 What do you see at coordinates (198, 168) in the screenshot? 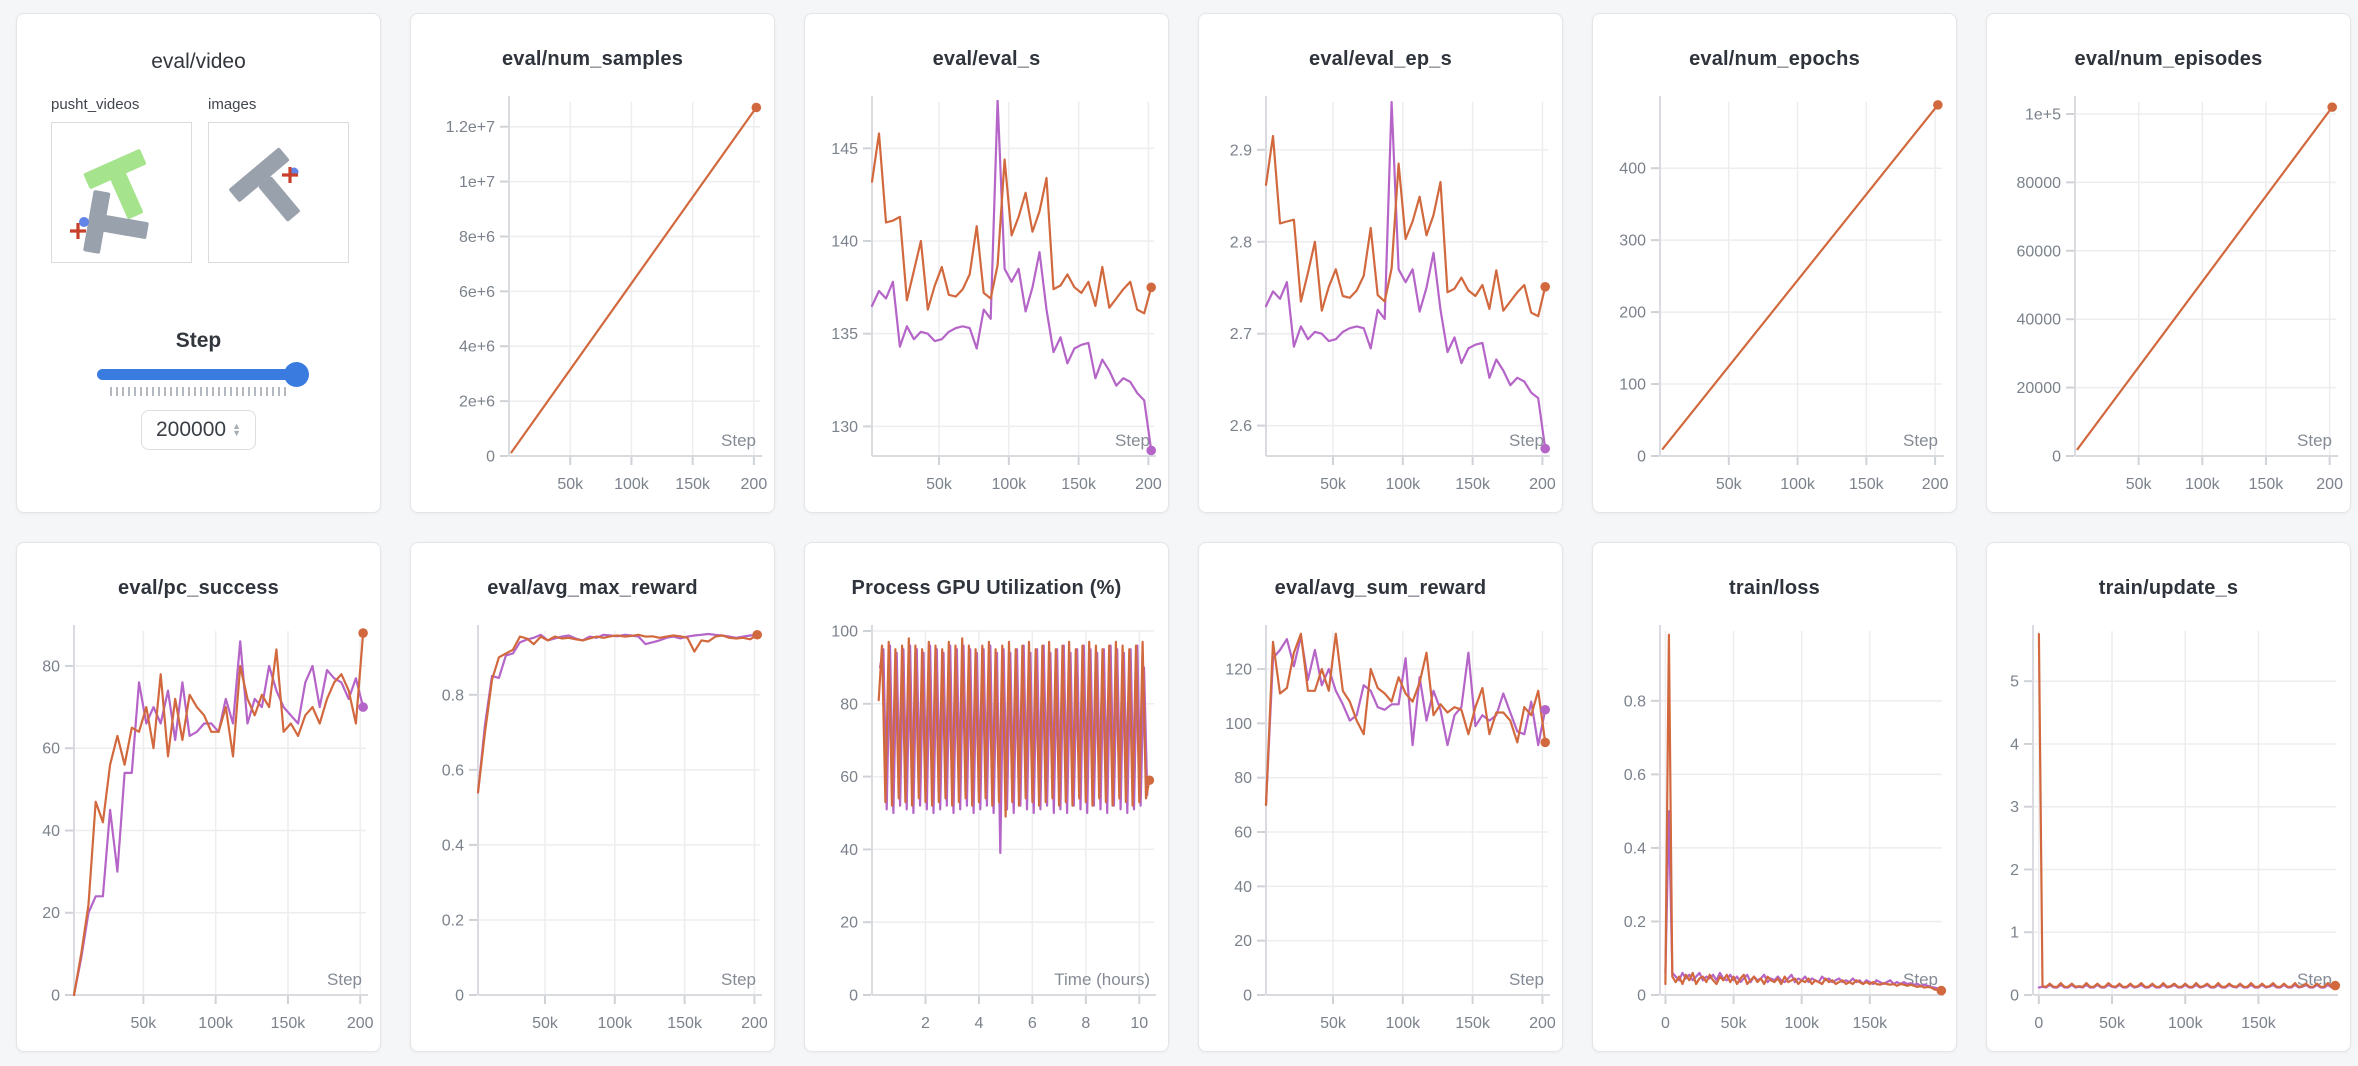
I see `media-row: pusht_videos` at bounding box center [198, 168].